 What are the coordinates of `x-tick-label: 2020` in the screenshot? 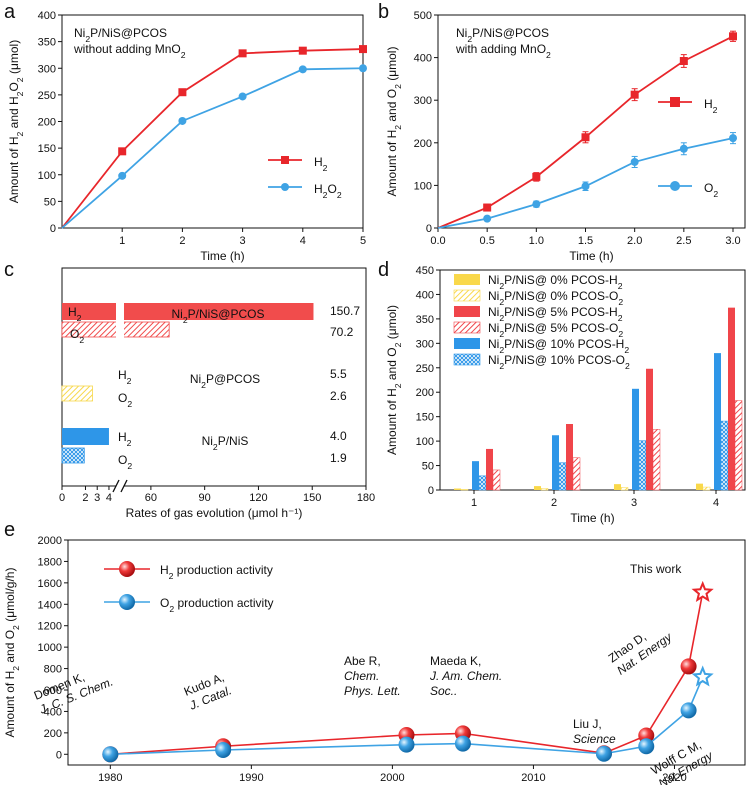 It's located at (674, 778).